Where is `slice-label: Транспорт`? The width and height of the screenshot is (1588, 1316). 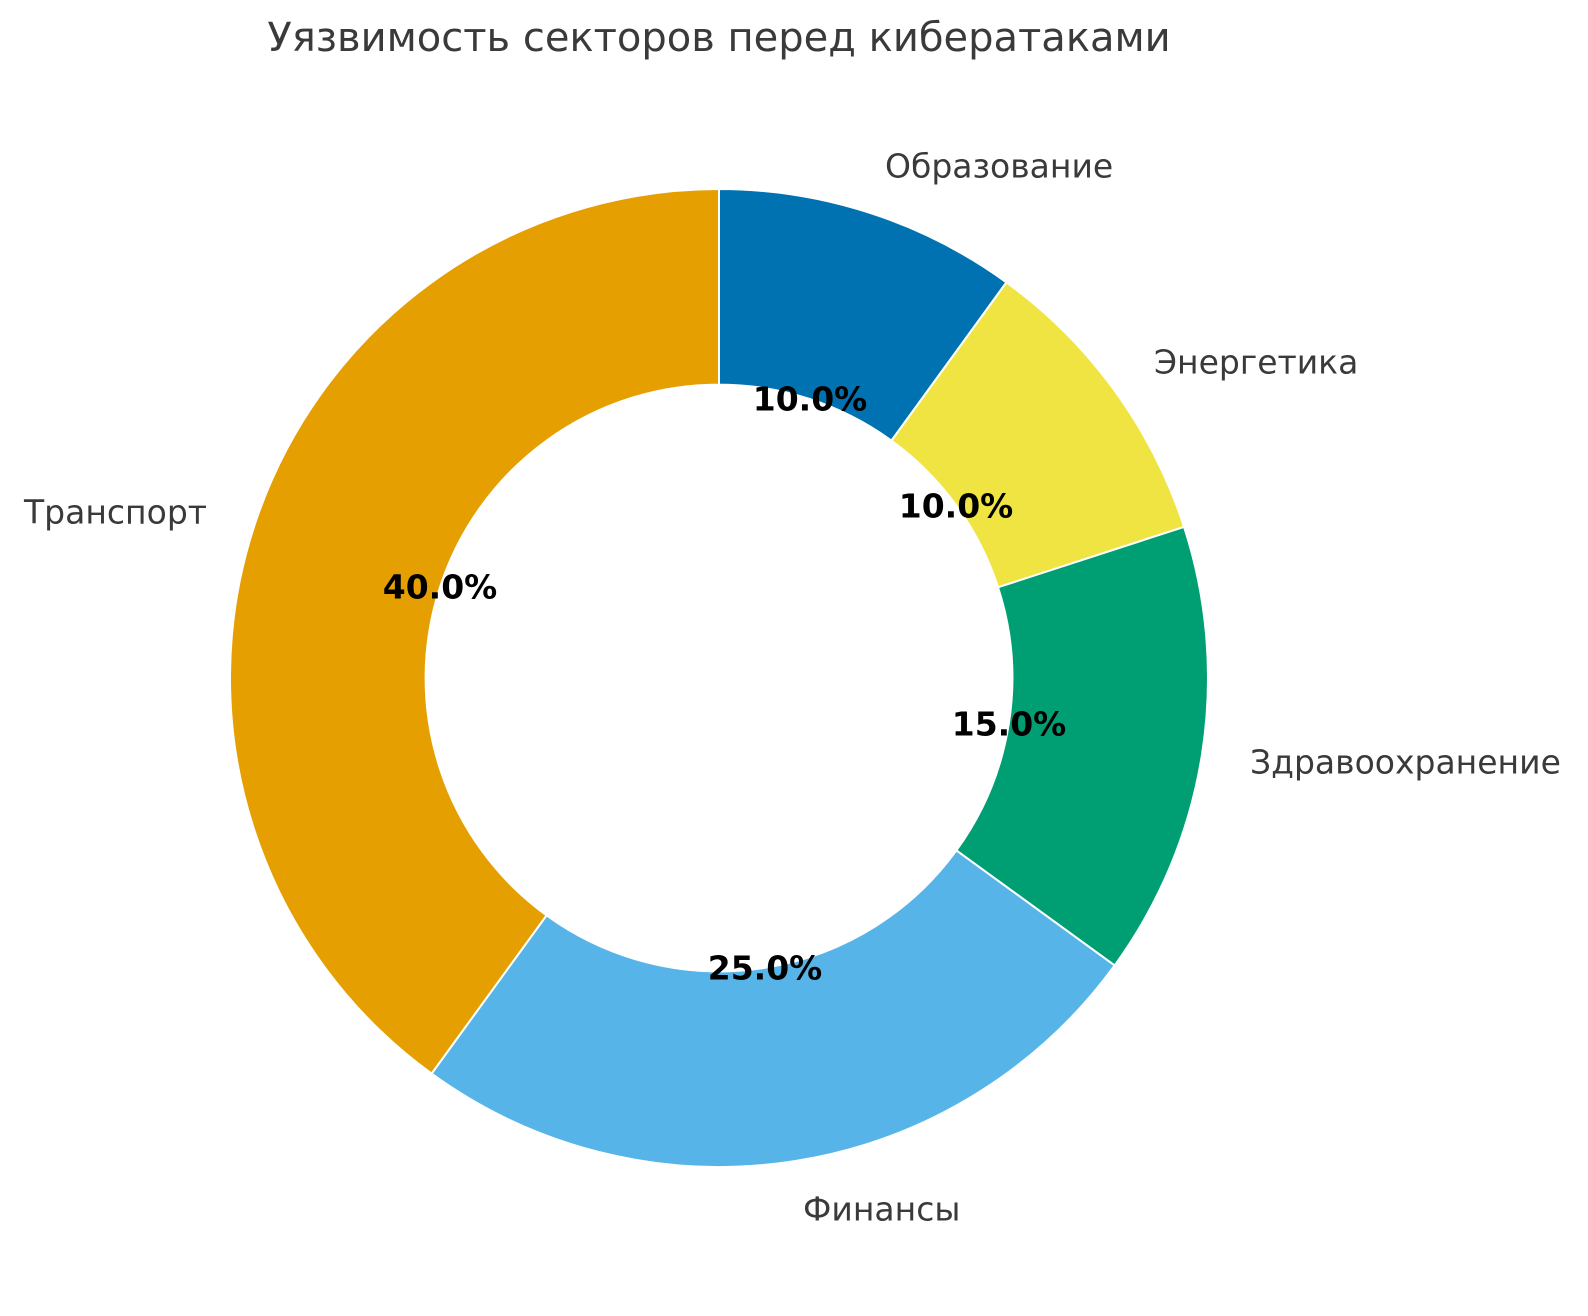 slice-label: Транспорт is located at coordinates (115, 512).